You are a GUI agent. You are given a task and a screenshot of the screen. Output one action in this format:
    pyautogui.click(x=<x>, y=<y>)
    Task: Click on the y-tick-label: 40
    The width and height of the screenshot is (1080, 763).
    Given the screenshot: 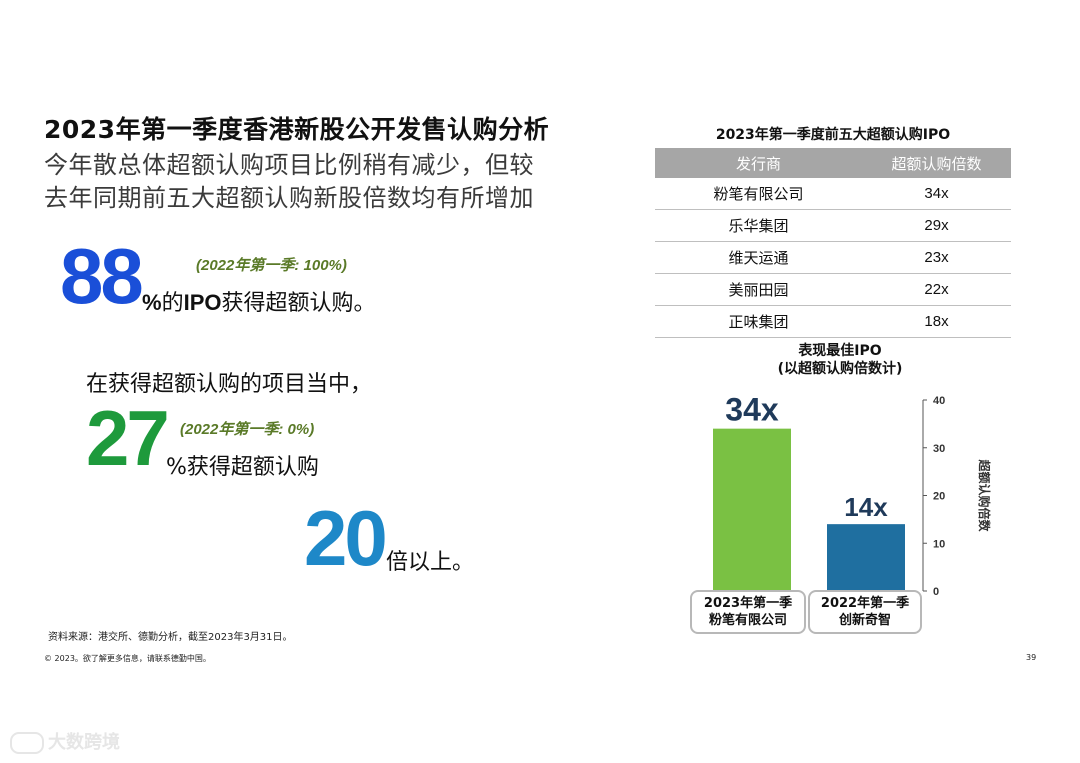 What is the action you would take?
    pyautogui.click(x=939, y=401)
    